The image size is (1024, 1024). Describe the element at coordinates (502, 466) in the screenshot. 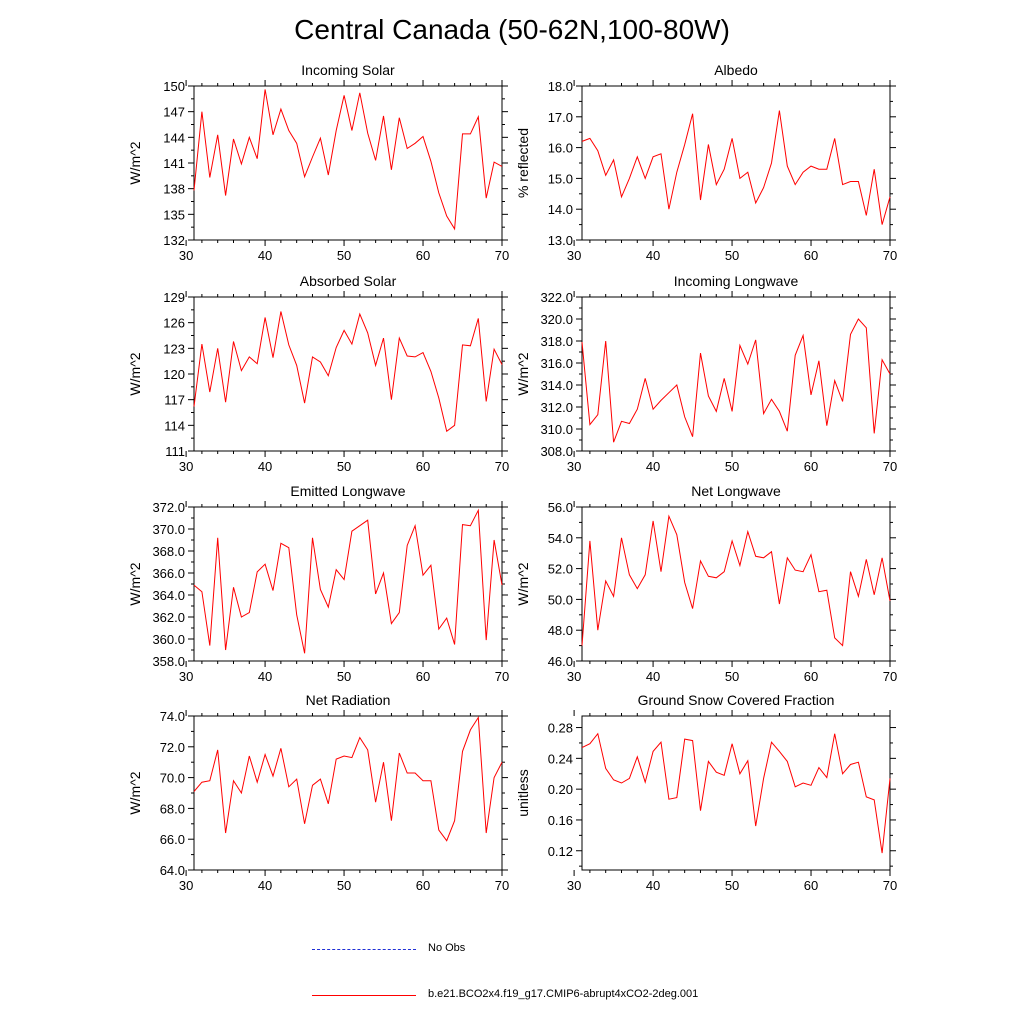

I see `panel-3-xtick-label: 70` at that location.